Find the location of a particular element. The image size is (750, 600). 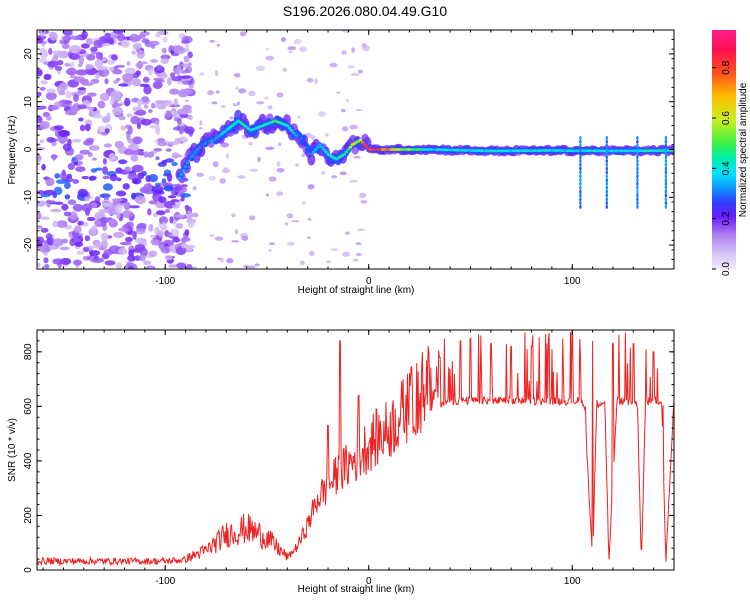

colorbar-tick-label: 0.0 is located at coordinates (726, 269).